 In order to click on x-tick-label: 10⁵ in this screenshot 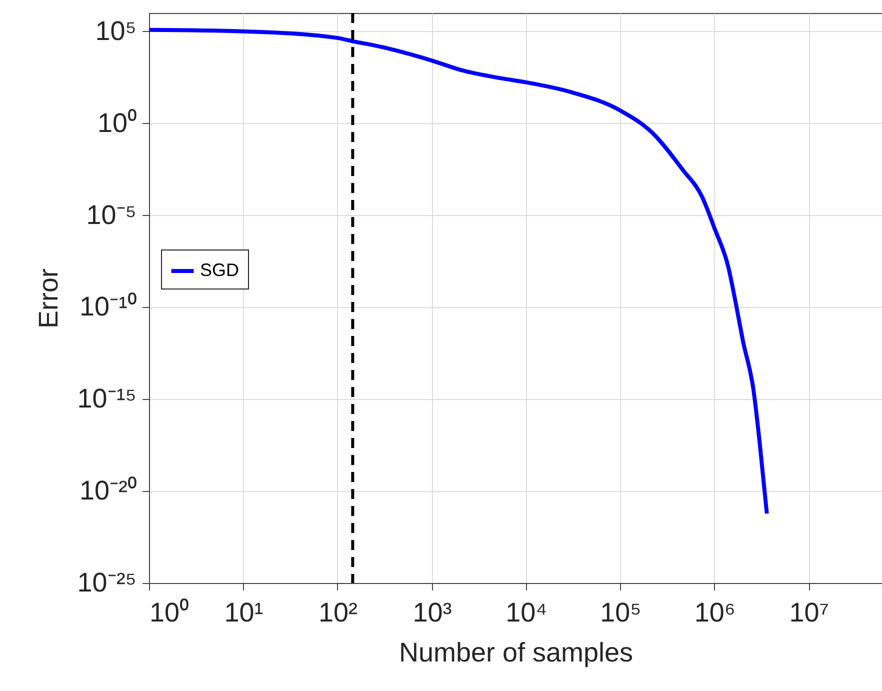, I will do `click(621, 613)`.